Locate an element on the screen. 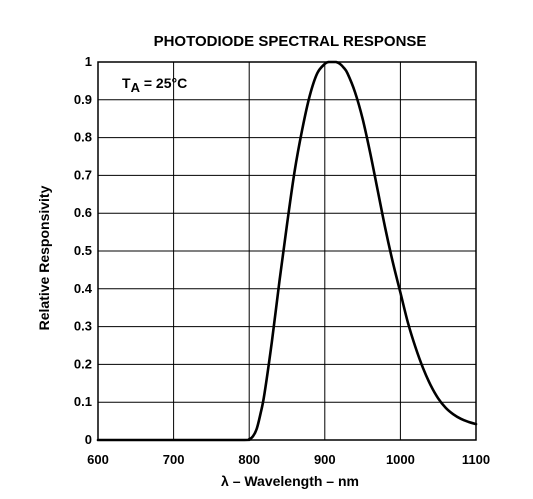  y-tick-label: 0.8 is located at coordinates (83, 137).